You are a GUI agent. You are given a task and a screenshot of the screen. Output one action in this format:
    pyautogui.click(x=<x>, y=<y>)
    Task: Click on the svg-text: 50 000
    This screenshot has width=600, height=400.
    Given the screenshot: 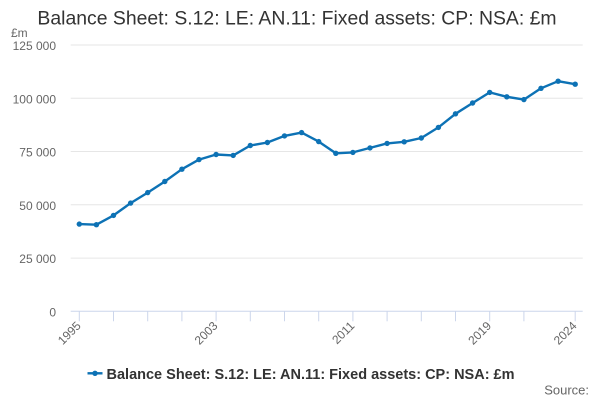 What is the action you would take?
    pyautogui.click(x=37, y=206)
    